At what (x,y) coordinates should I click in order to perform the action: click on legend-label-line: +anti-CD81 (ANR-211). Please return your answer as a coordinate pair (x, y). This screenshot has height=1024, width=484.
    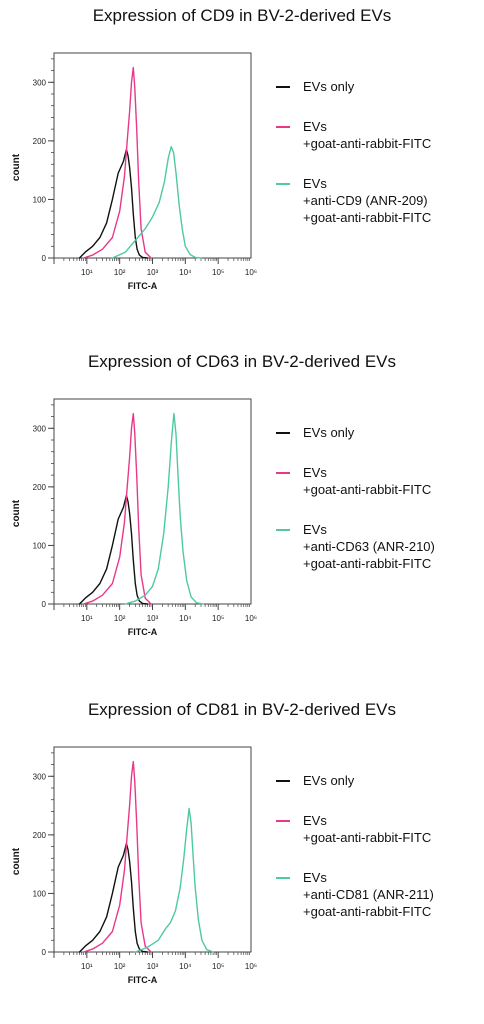
    Looking at the image, I should click on (368, 894).